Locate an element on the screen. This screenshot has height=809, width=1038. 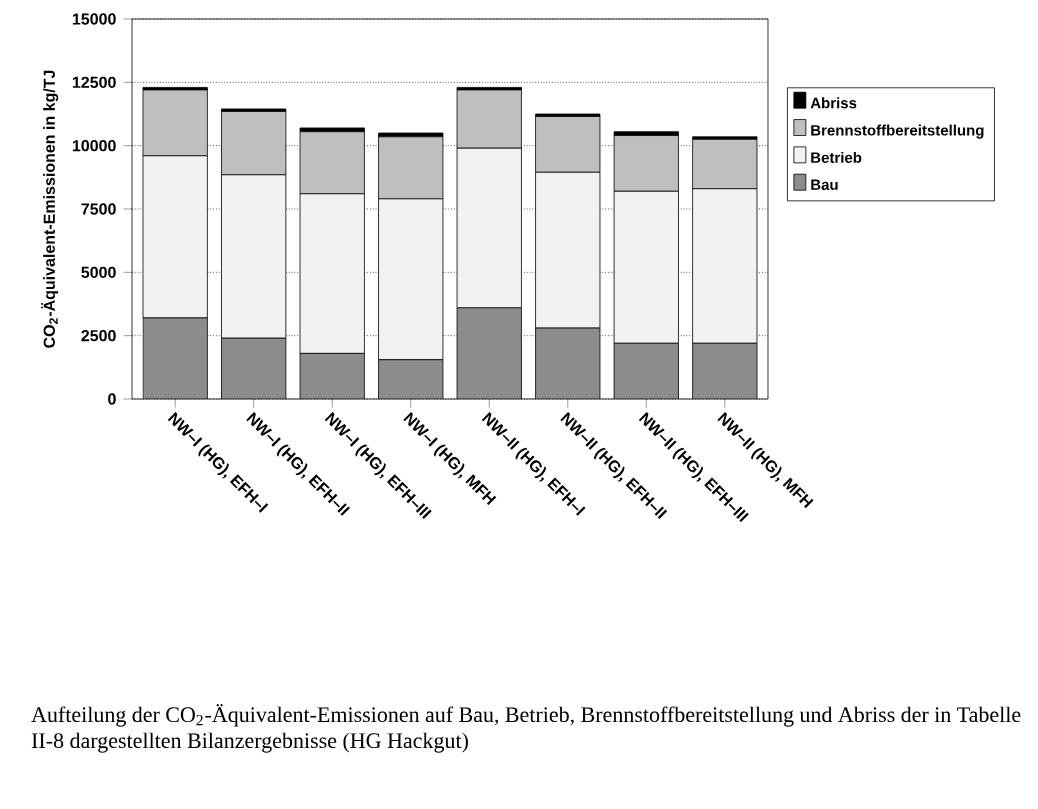
y-tick-label: 7500 is located at coordinates (98, 209).